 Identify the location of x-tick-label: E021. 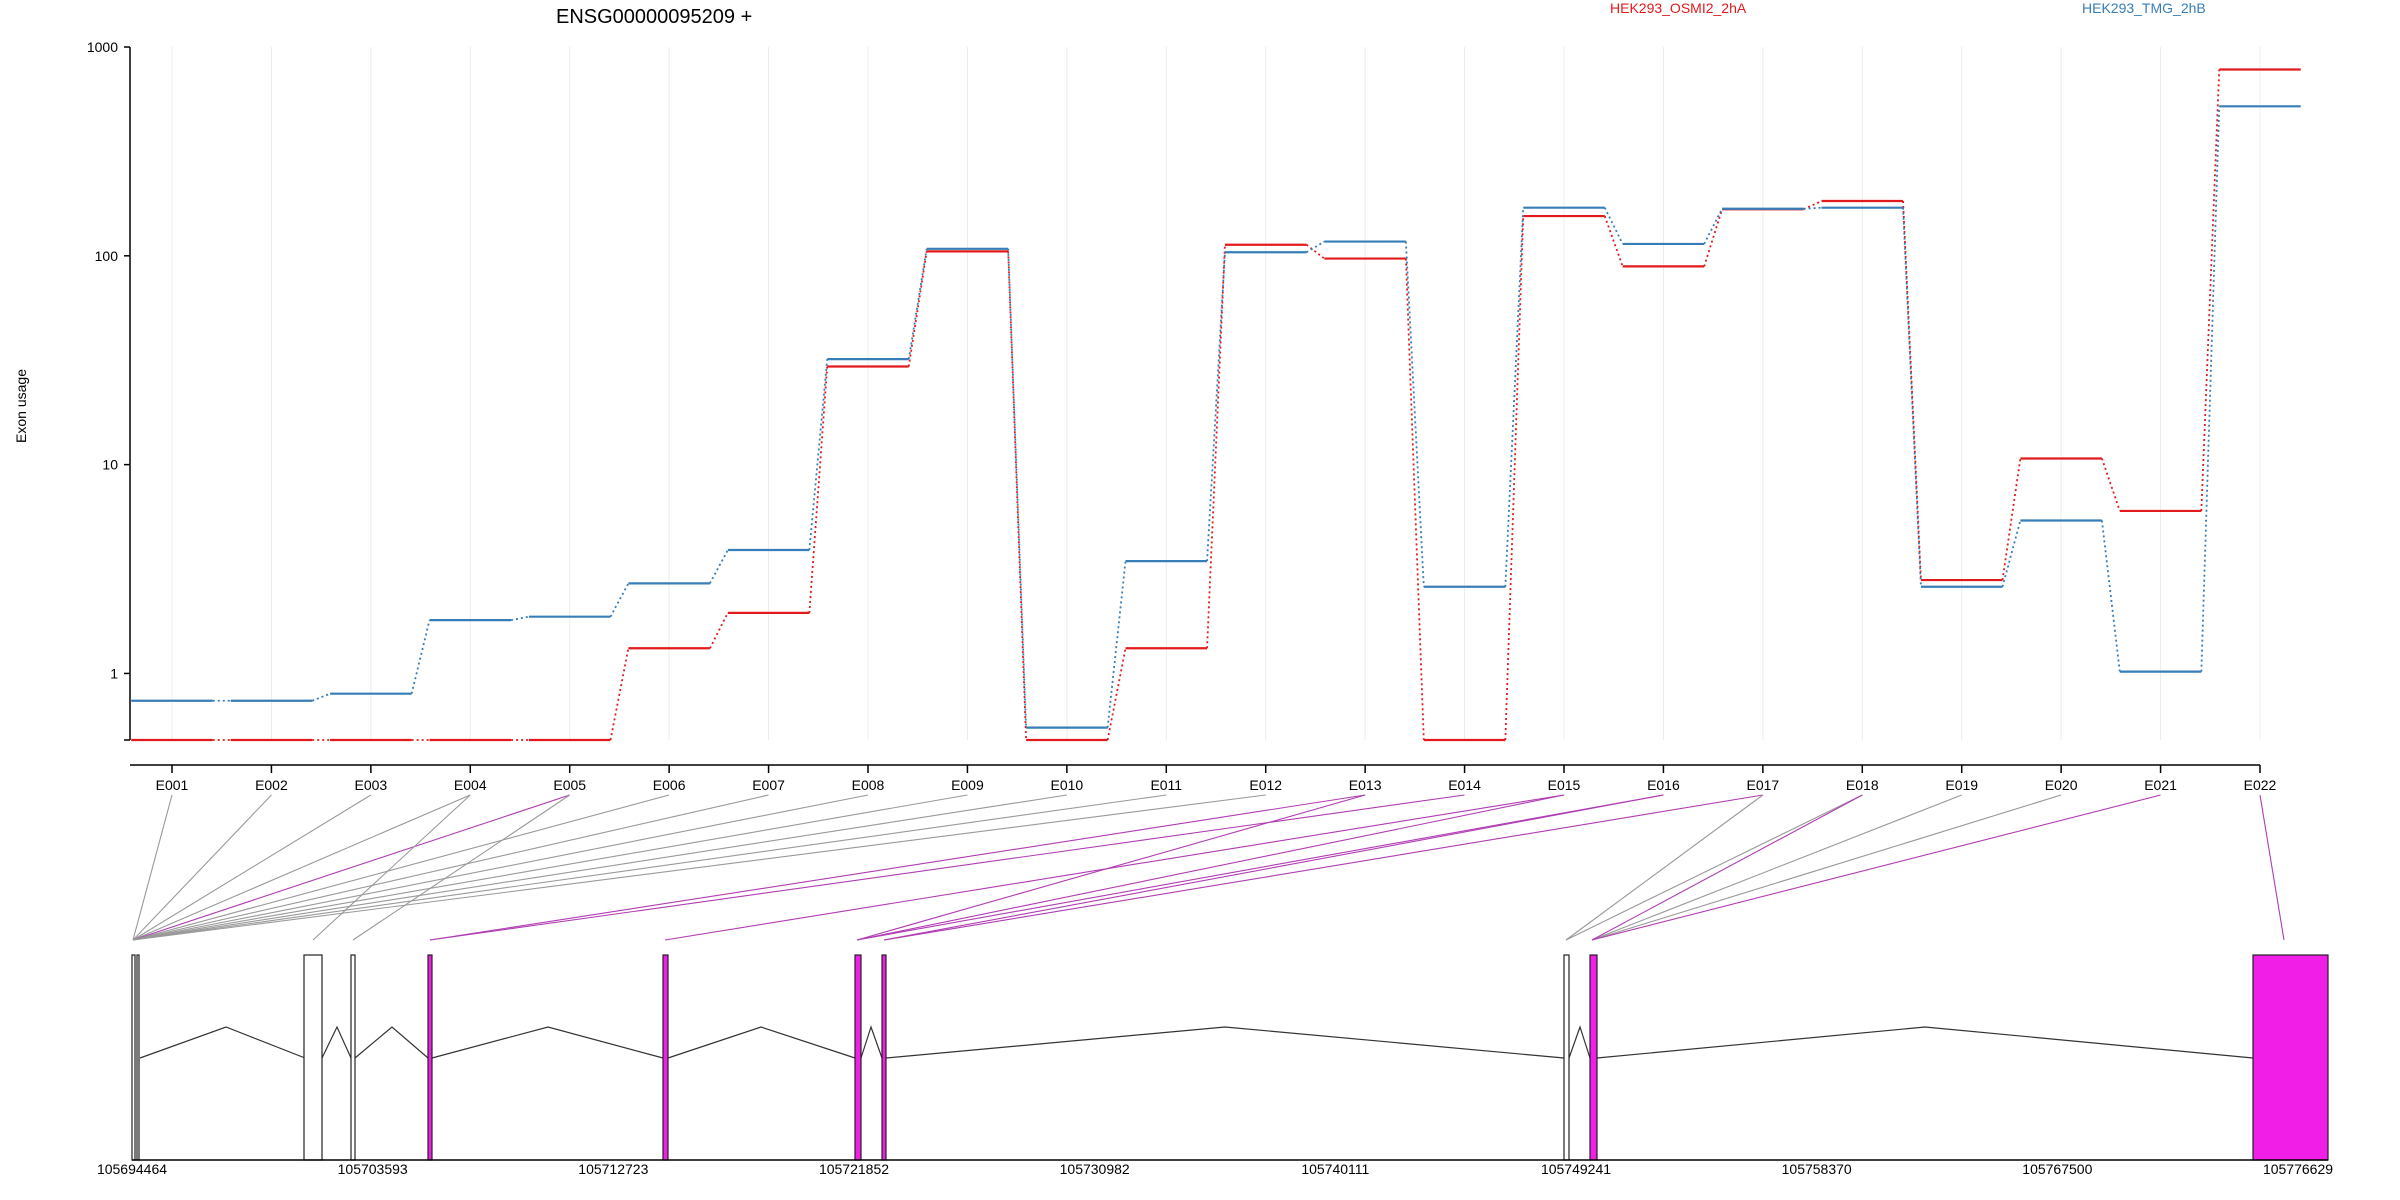
(2160, 785).